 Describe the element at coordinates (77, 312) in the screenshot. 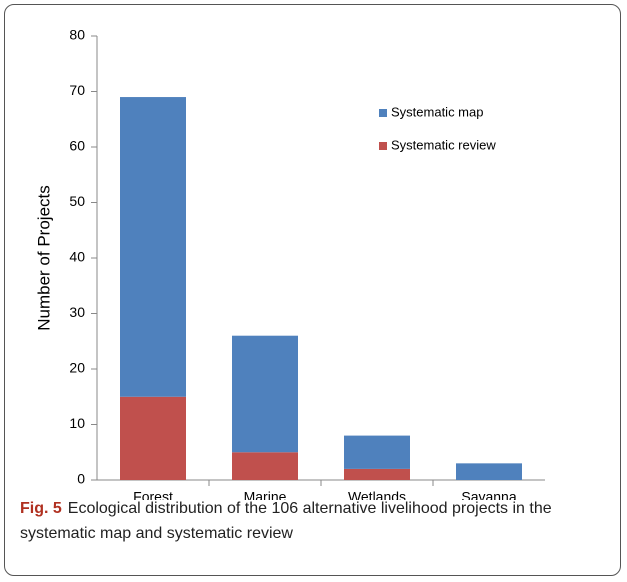

I see `y-tick-label: 30` at that location.